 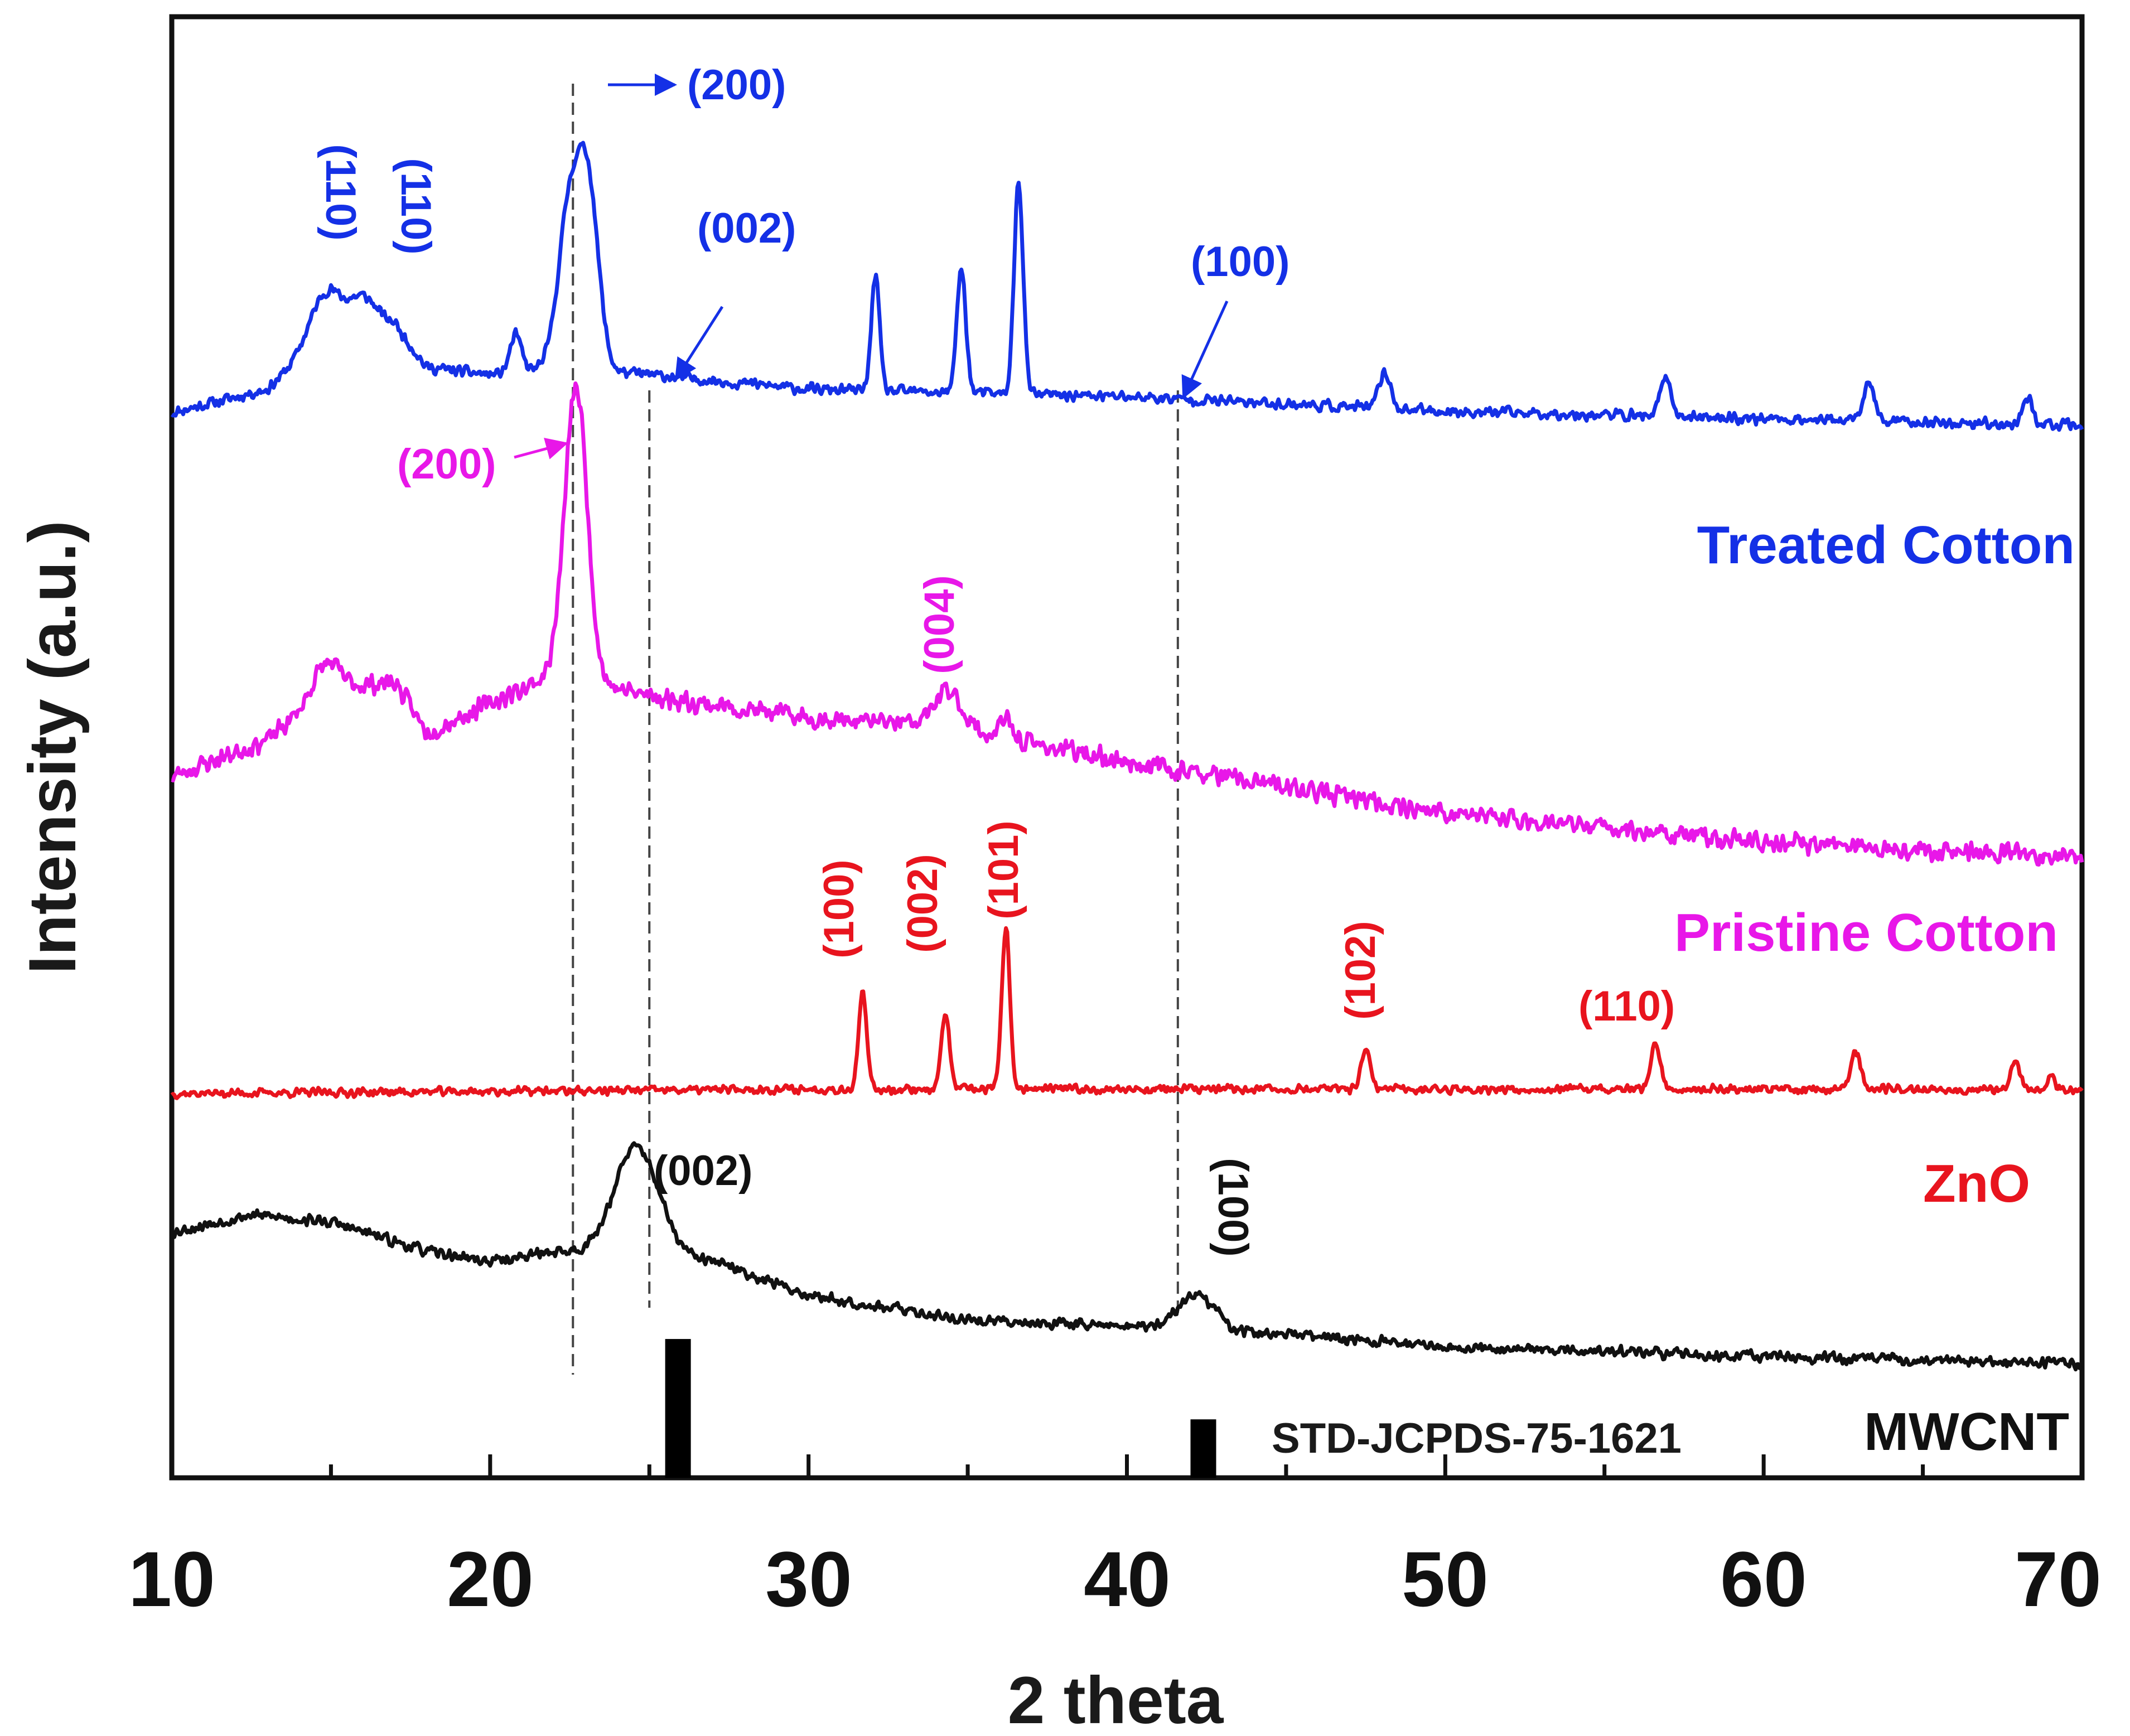 I want to click on x-tick-labels: 10 20 30 40 50 60 70, so click(x=1115, y=1579).